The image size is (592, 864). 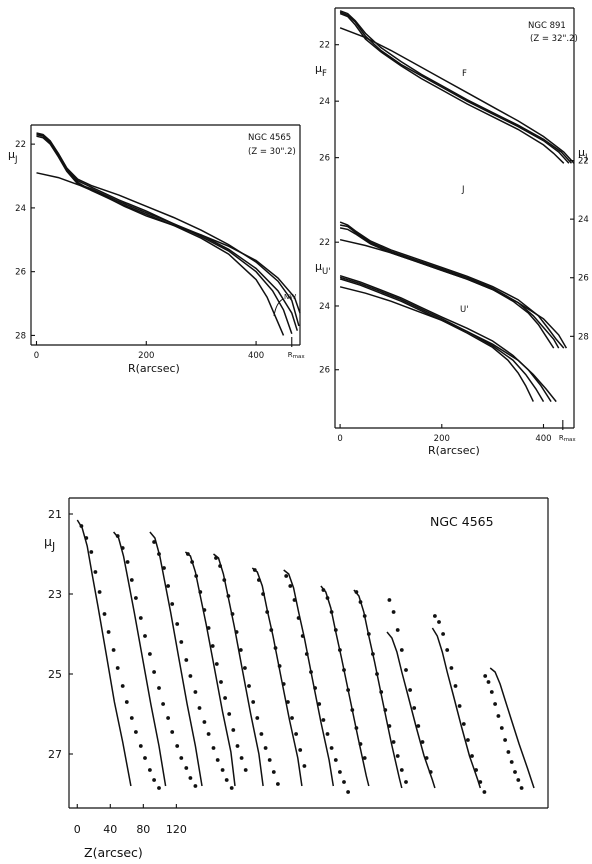 I want to click on p1-axes, so click(x=165, y=235).